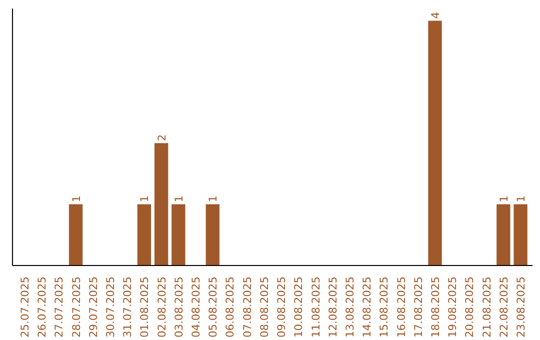  What do you see at coordinates (161, 307) in the screenshot?
I see `x-tick-label: 02.08.2025` at bounding box center [161, 307].